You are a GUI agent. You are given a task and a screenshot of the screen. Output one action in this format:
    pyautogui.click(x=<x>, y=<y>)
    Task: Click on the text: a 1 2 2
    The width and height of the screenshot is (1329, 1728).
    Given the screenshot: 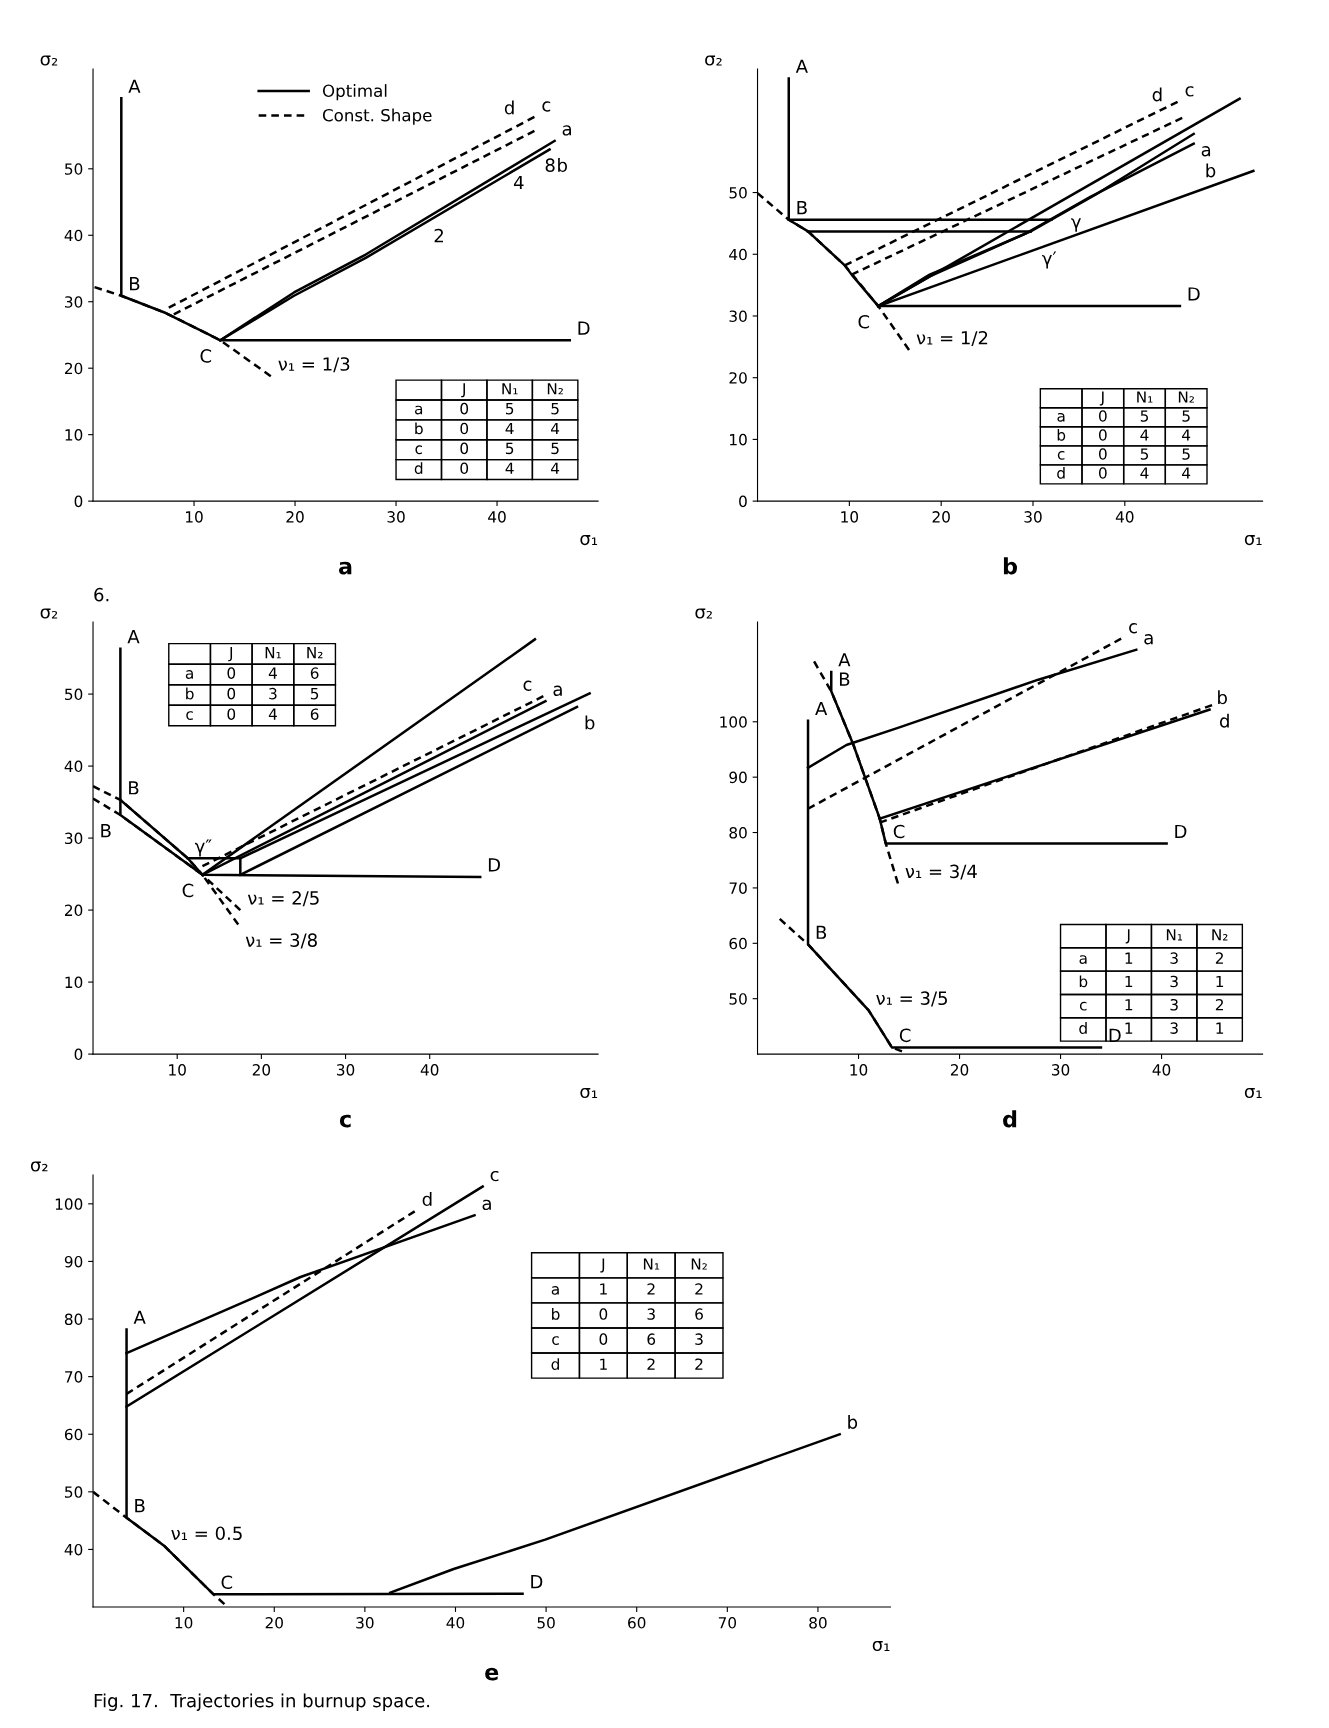 What is the action you would take?
    pyautogui.click(x=627, y=1289)
    